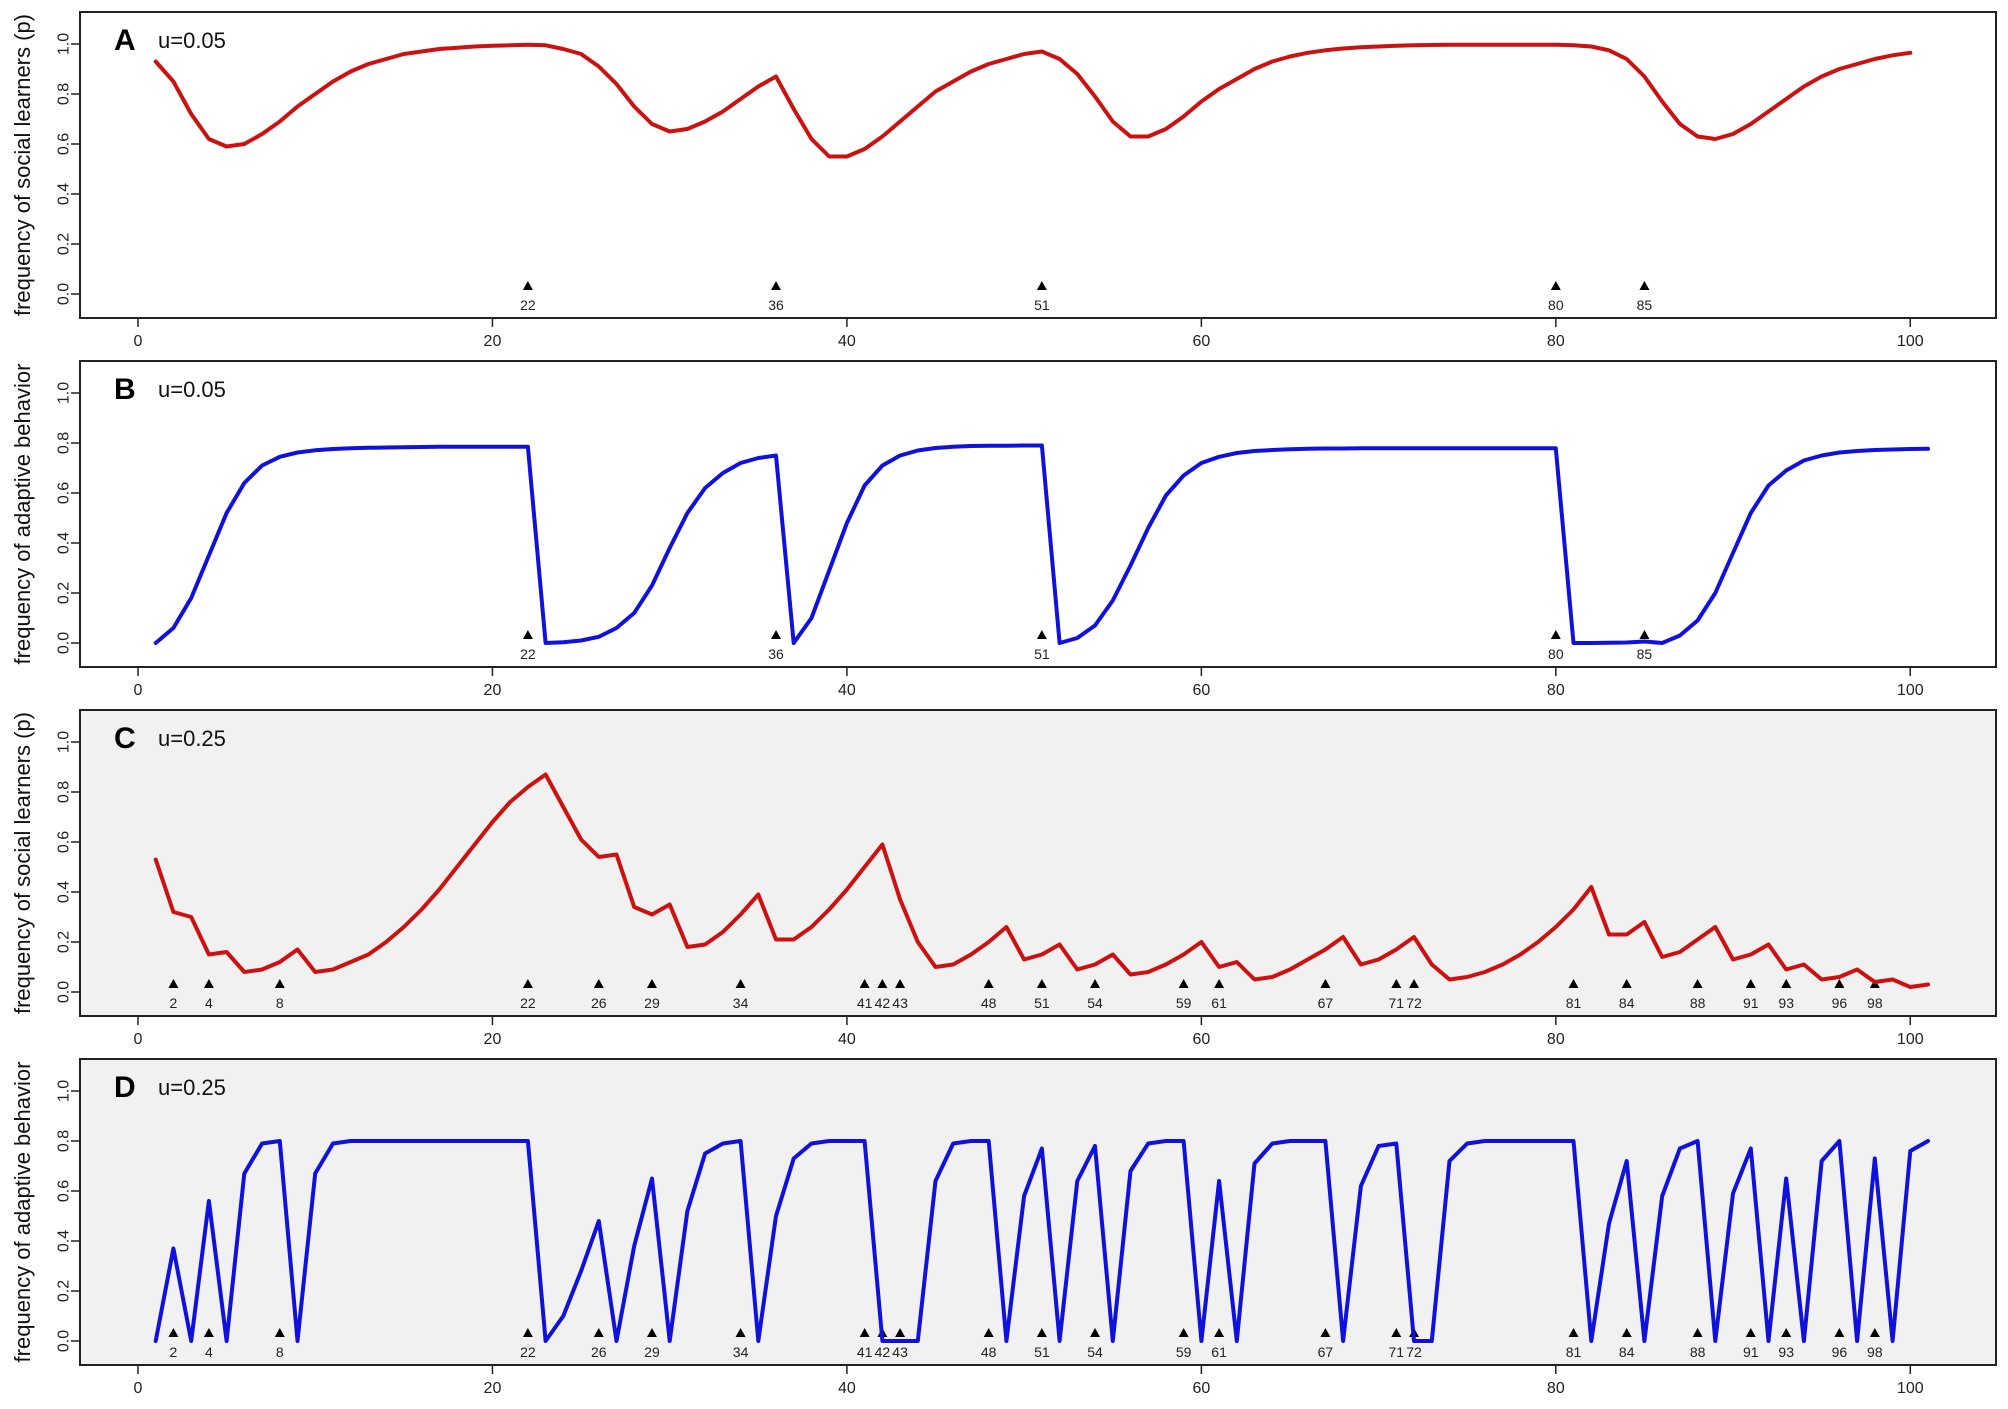  What do you see at coordinates (741, 1352) in the screenshot?
I see `event-label: 34` at bounding box center [741, 1352].